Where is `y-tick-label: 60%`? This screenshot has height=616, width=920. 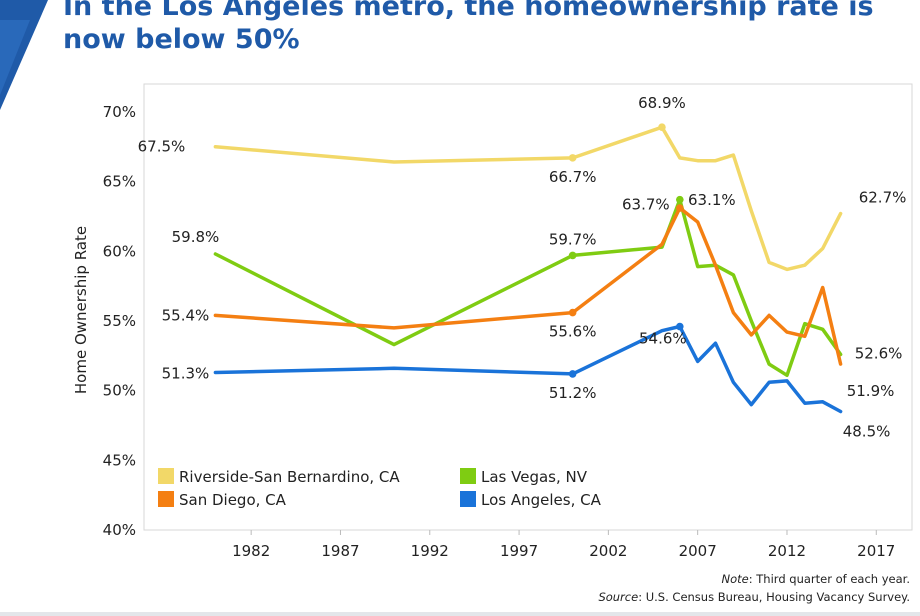 y-tick-label: 60% is located at coordinates (119, 251).